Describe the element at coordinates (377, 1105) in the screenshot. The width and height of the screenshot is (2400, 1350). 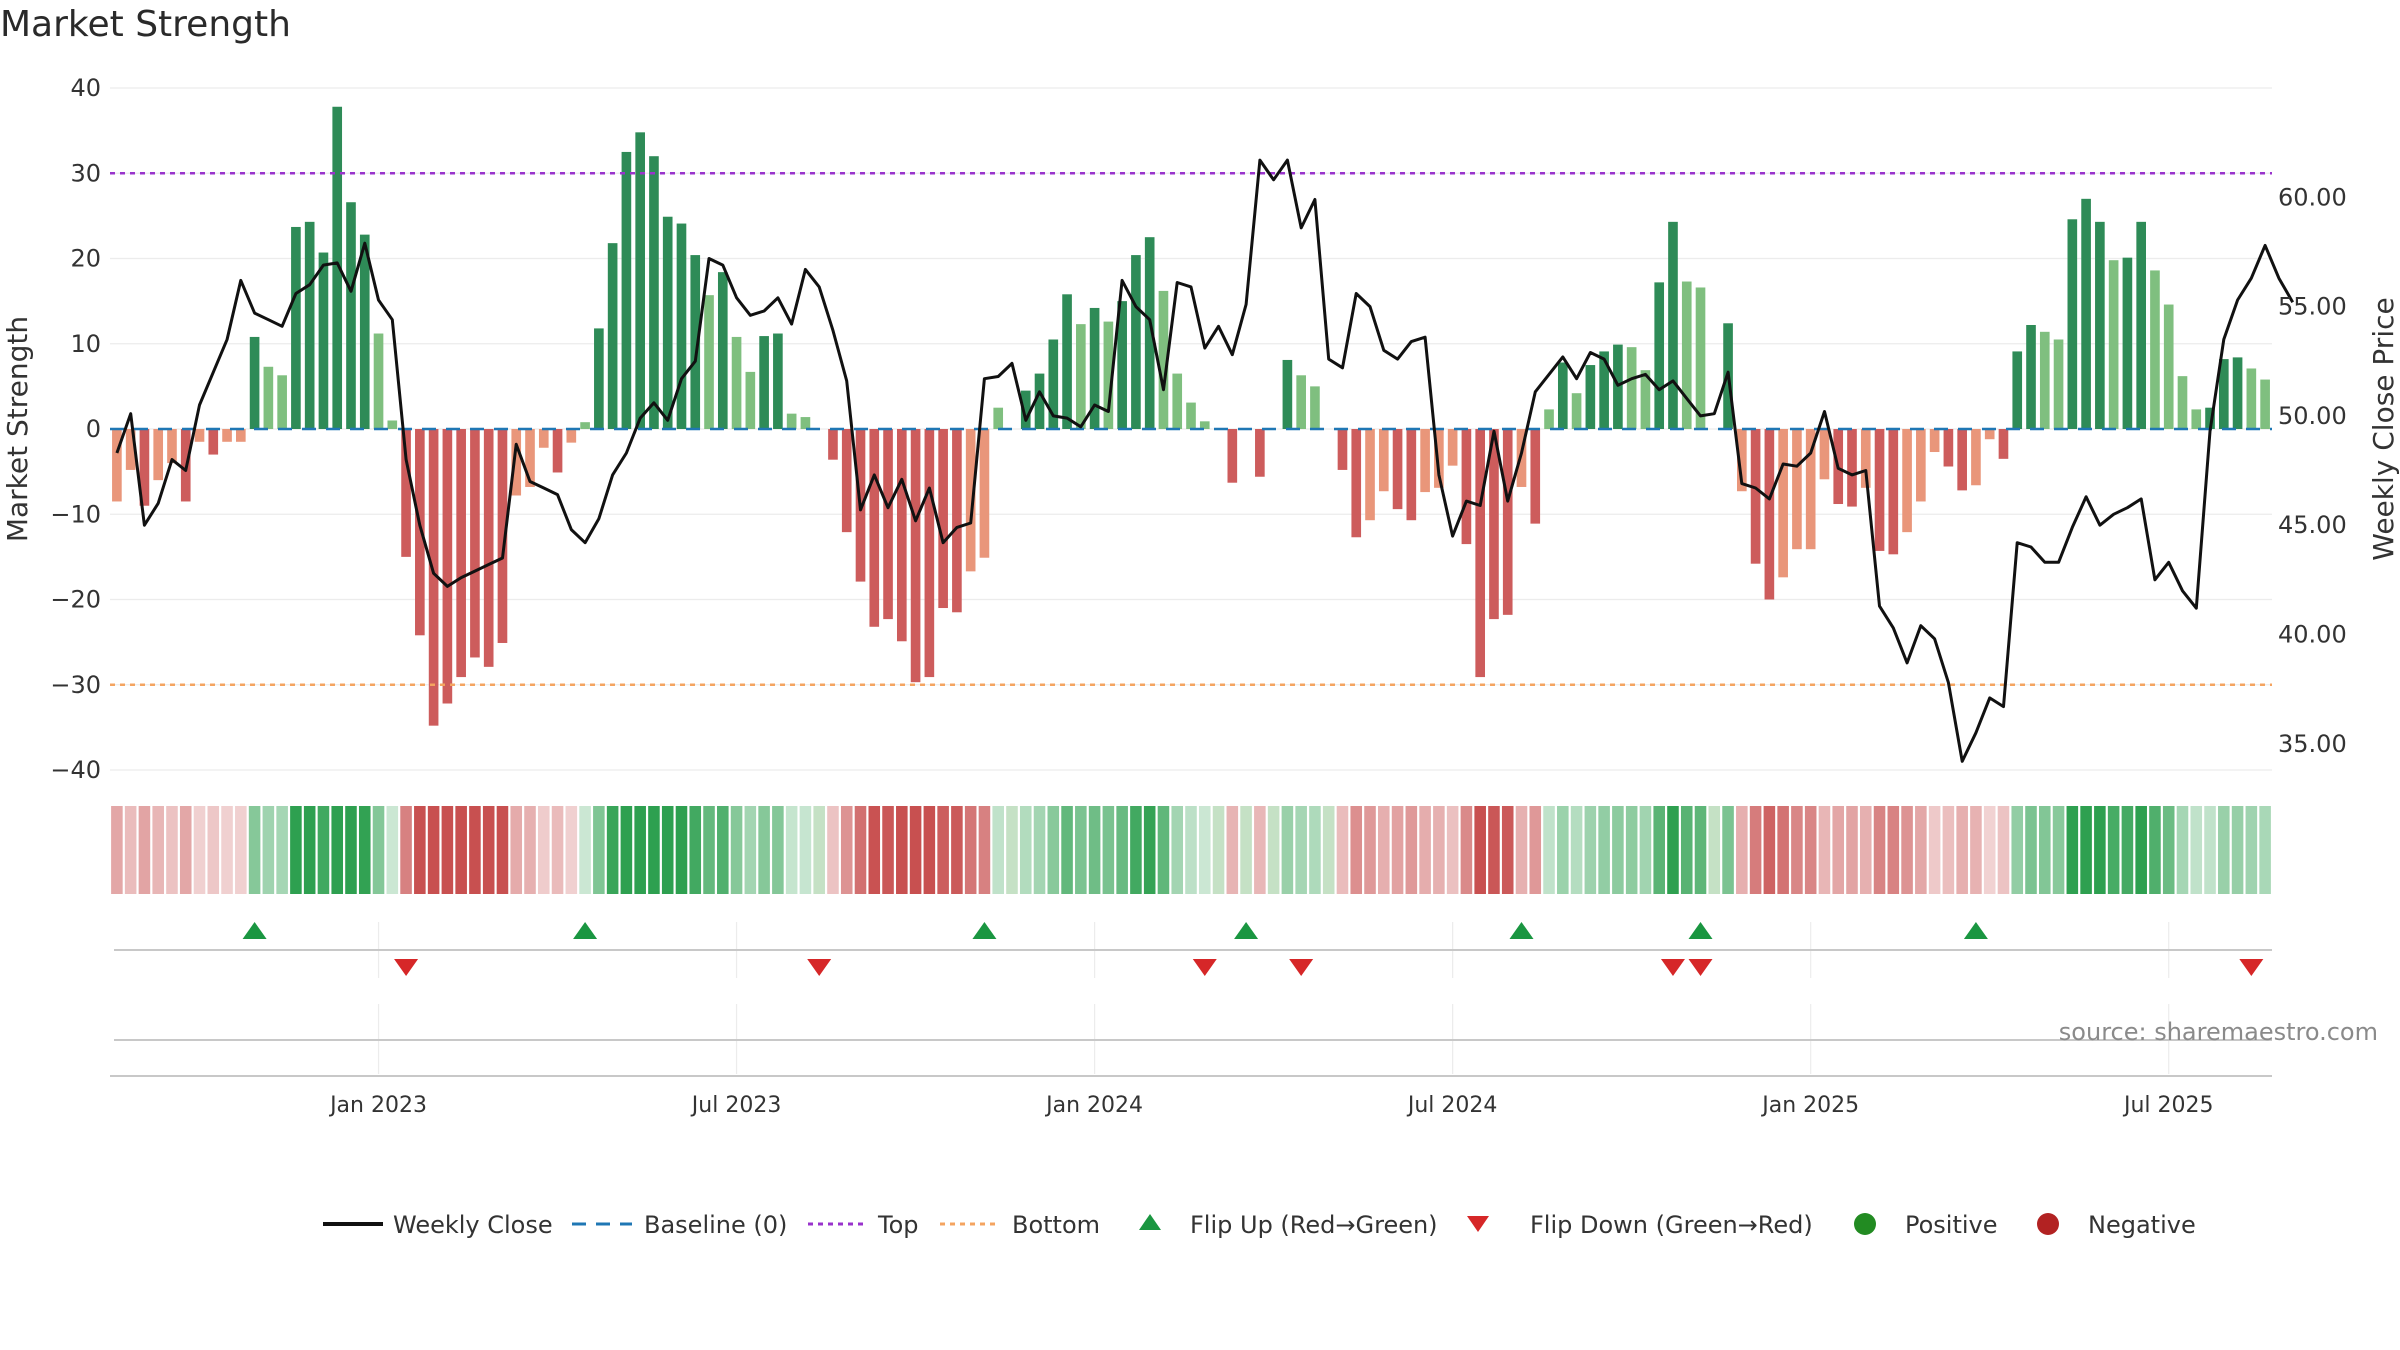
I see `x-tick-label: Jan 2023` at that location.